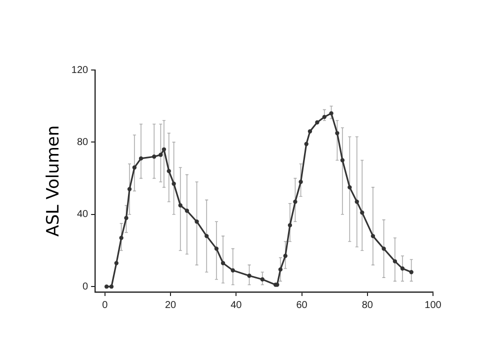 This screenshot has width=493, height=352. I want to click on x-tick-label: 20, so click(170, 305).